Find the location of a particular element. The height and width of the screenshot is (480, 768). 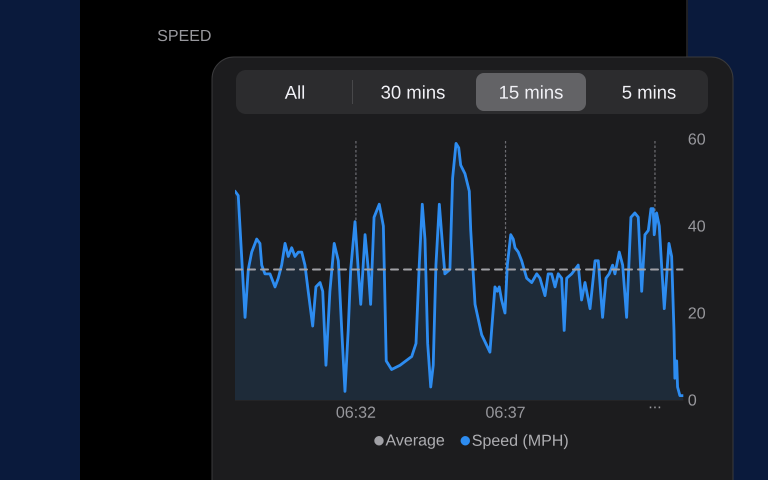

text: 5 mins is located at coordinates (649, 92).